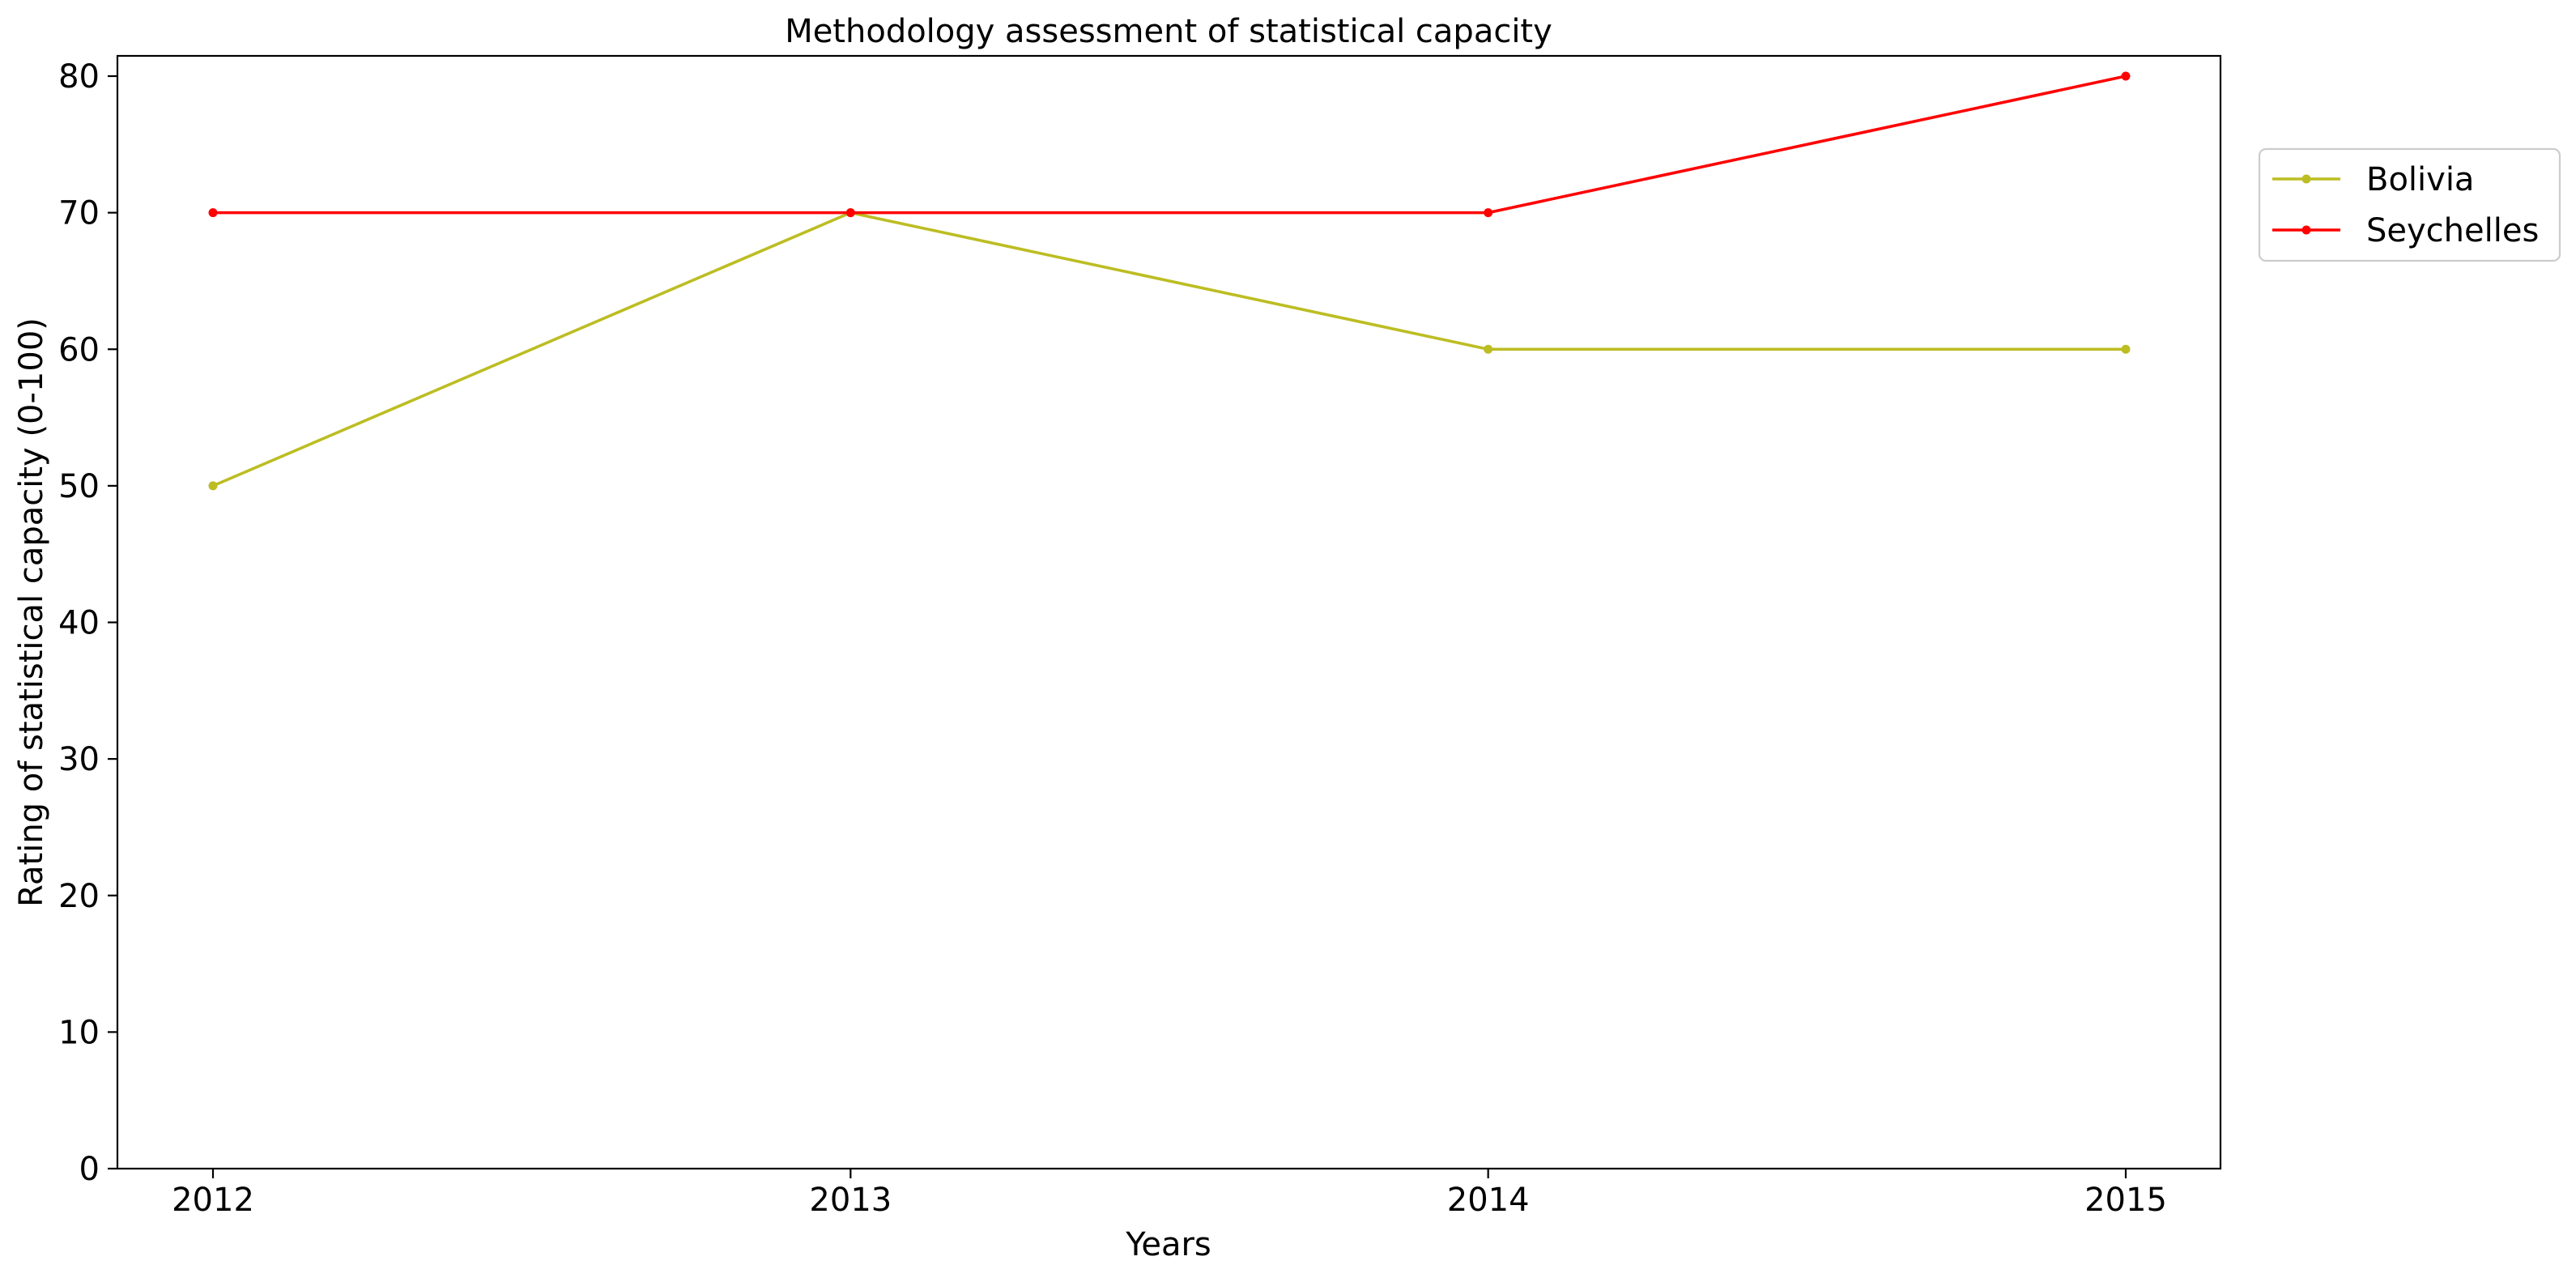  I want to click on y-tick-label: 0, so click(89, 1169).